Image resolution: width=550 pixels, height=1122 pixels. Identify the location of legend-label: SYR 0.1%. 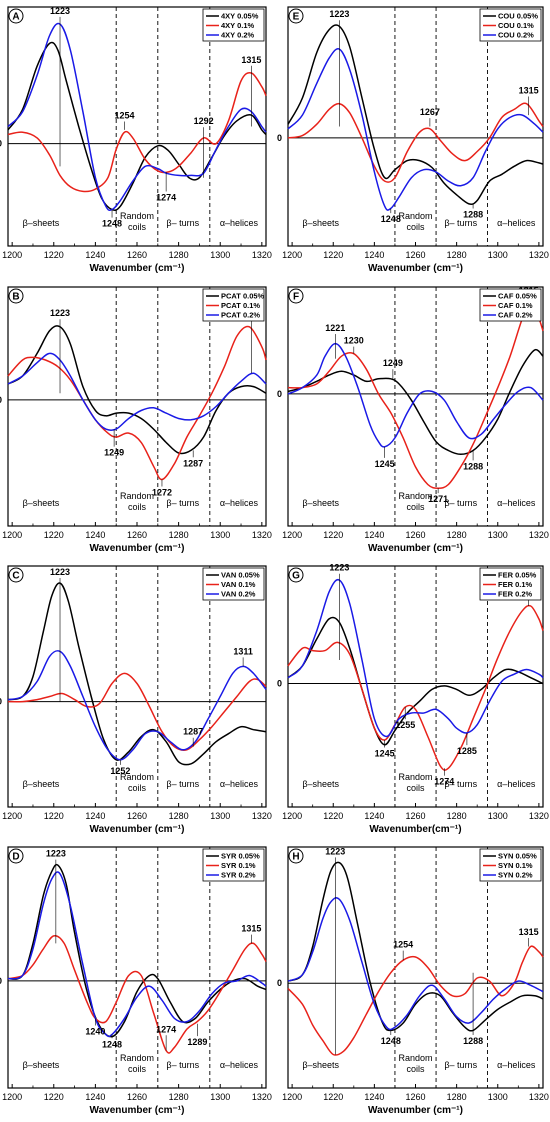
(238, 865).